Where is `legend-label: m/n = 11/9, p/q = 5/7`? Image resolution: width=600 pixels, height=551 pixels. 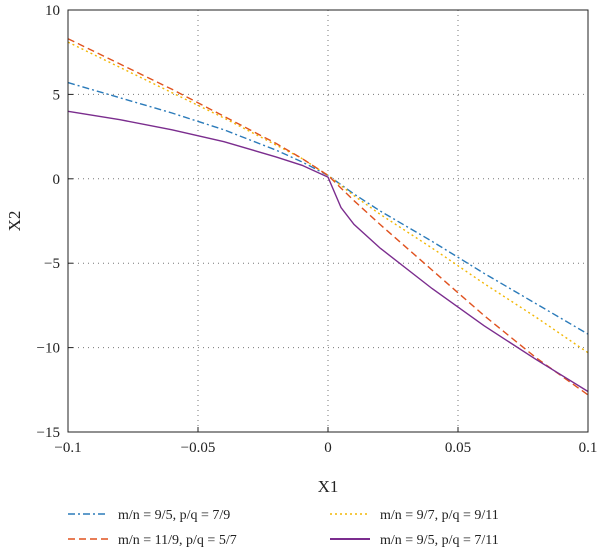 legend-label: m/n = 11/9, p/q = 5/7 is located at coordinates (177, 540).